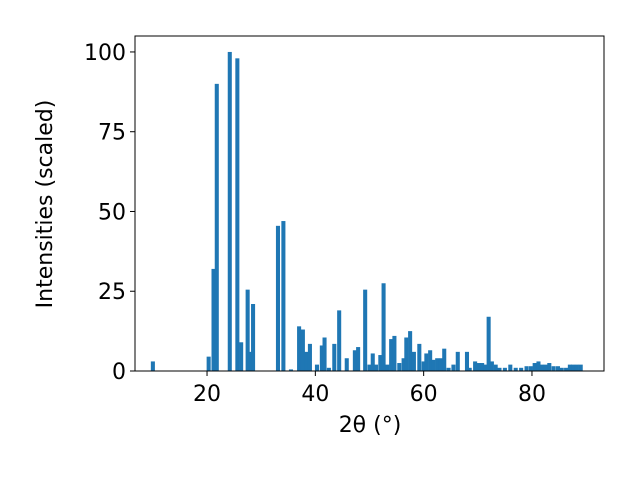 The image size is (640, 480). I want to click on y-axis-label: Intensities (scaled), so click(45, 204).